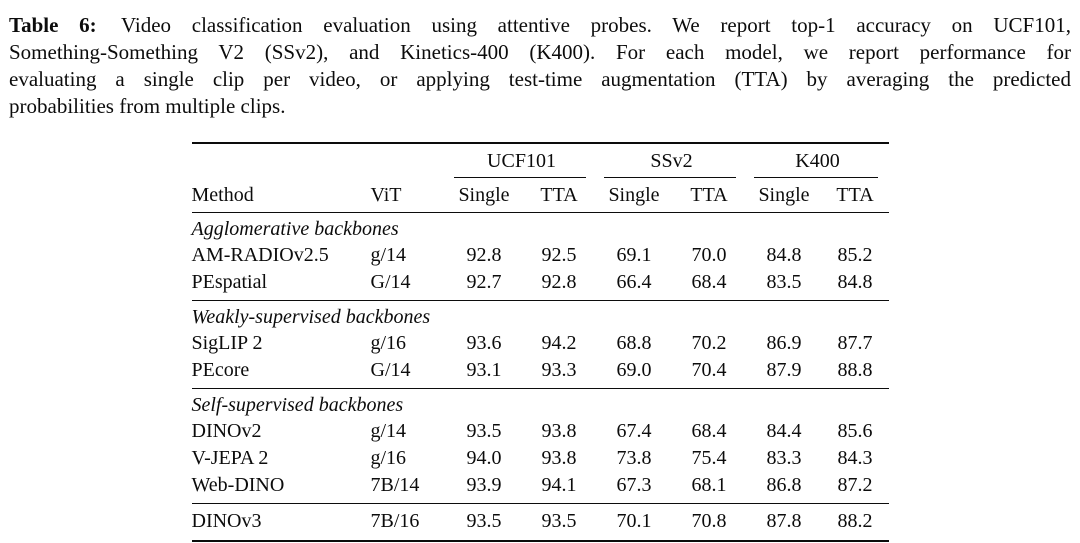  Describe the element at coordinates (855, 343) in the screenshot. I see `value-cell: 87.7` at that location.